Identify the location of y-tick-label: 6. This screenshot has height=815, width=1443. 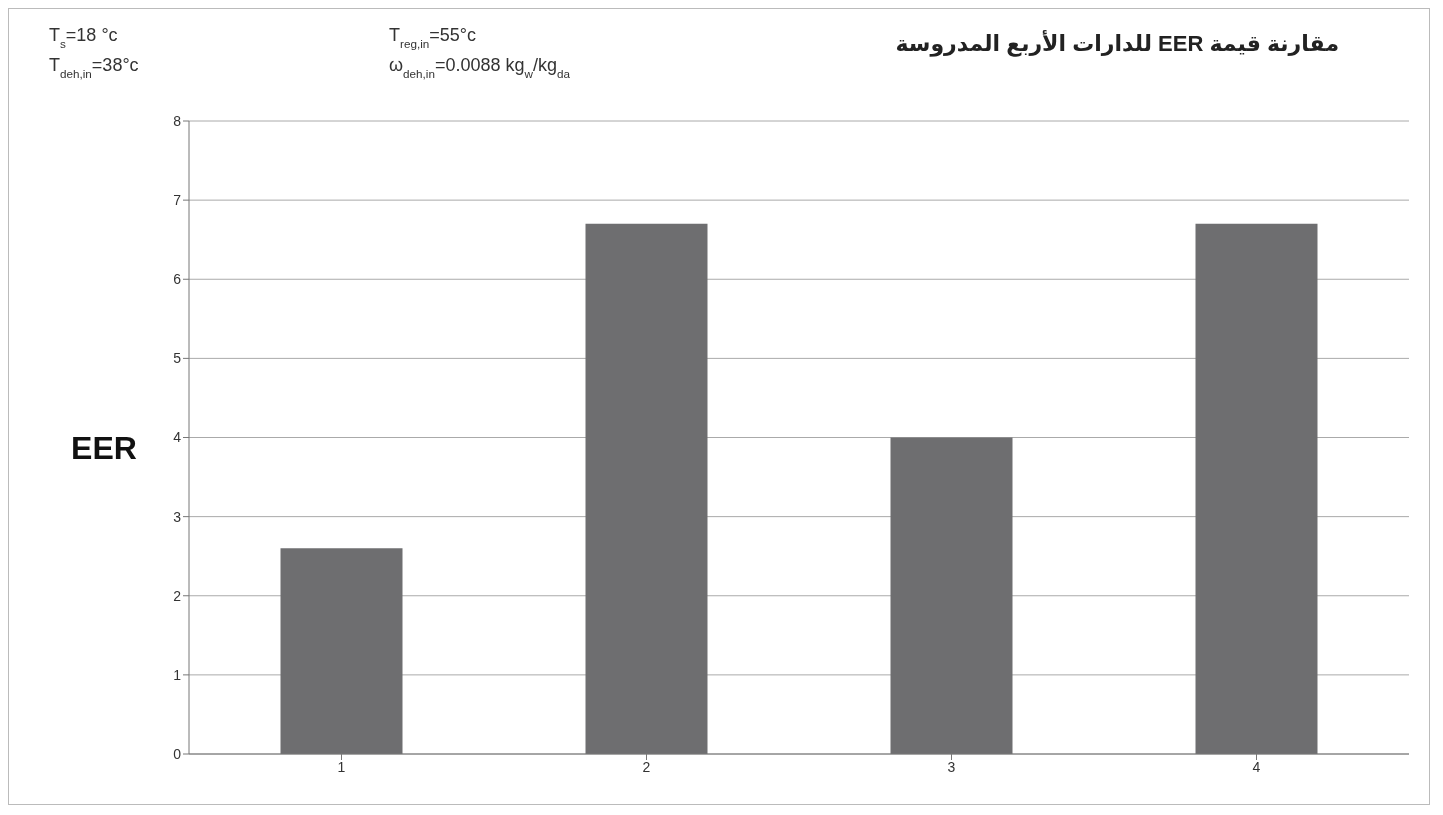
(177, 279).